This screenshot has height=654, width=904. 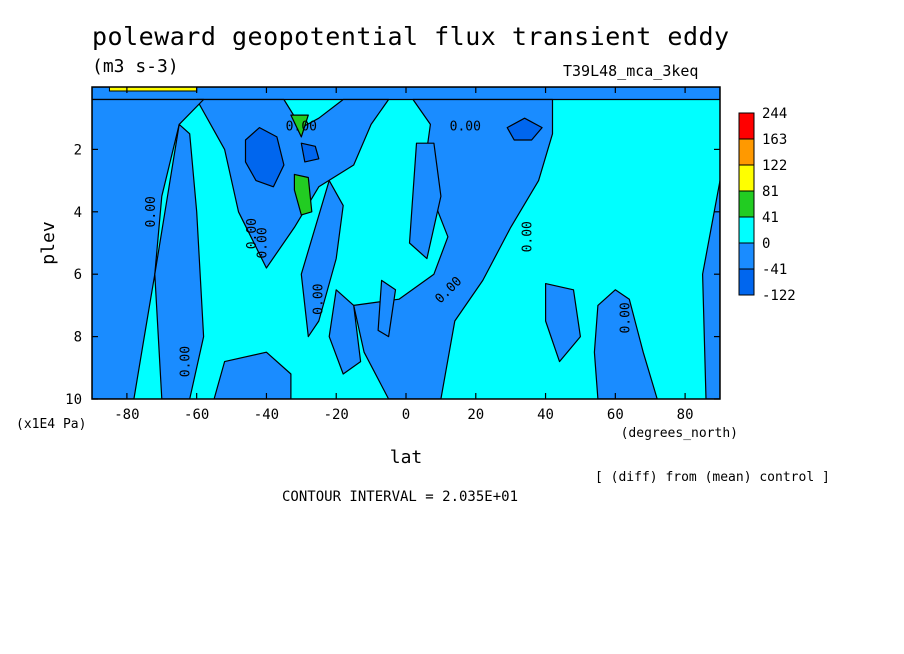 I want to click on x-tick-label: -60, so click(x=196, y=415).